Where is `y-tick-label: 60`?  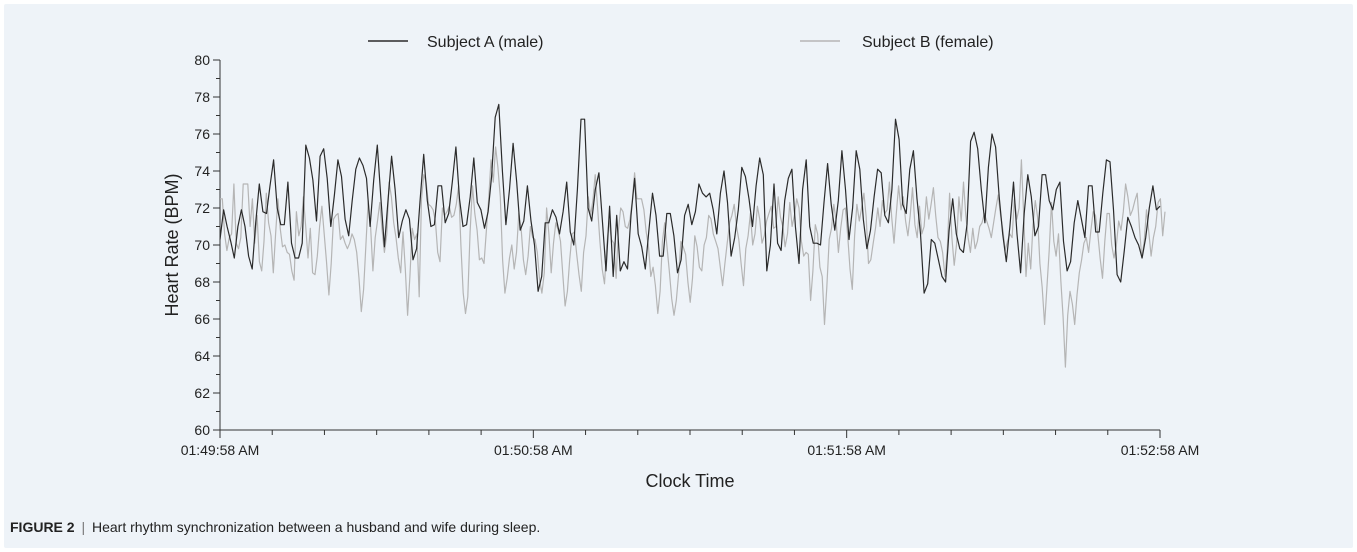 y-tick-label: 60 is located at coordinates (202, 430).